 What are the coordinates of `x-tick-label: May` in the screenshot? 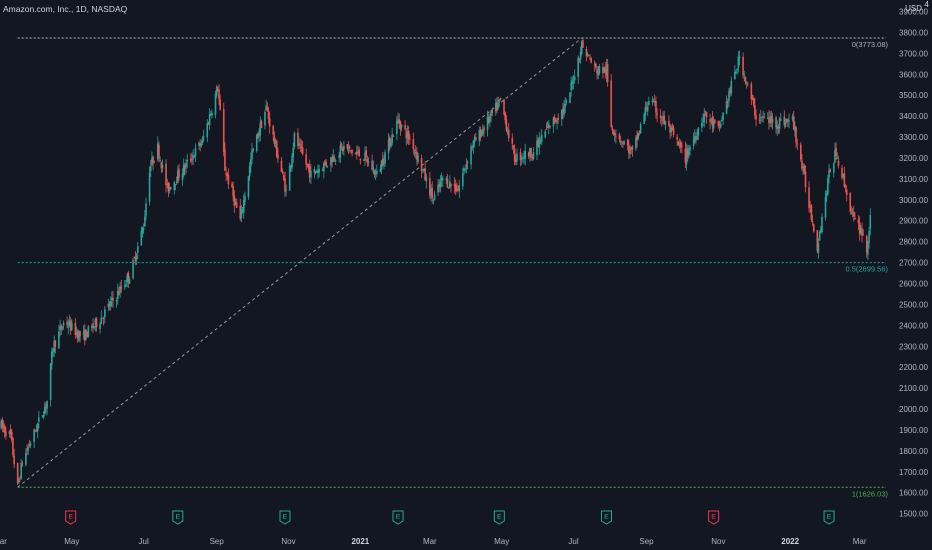 It's located at (501, 541).